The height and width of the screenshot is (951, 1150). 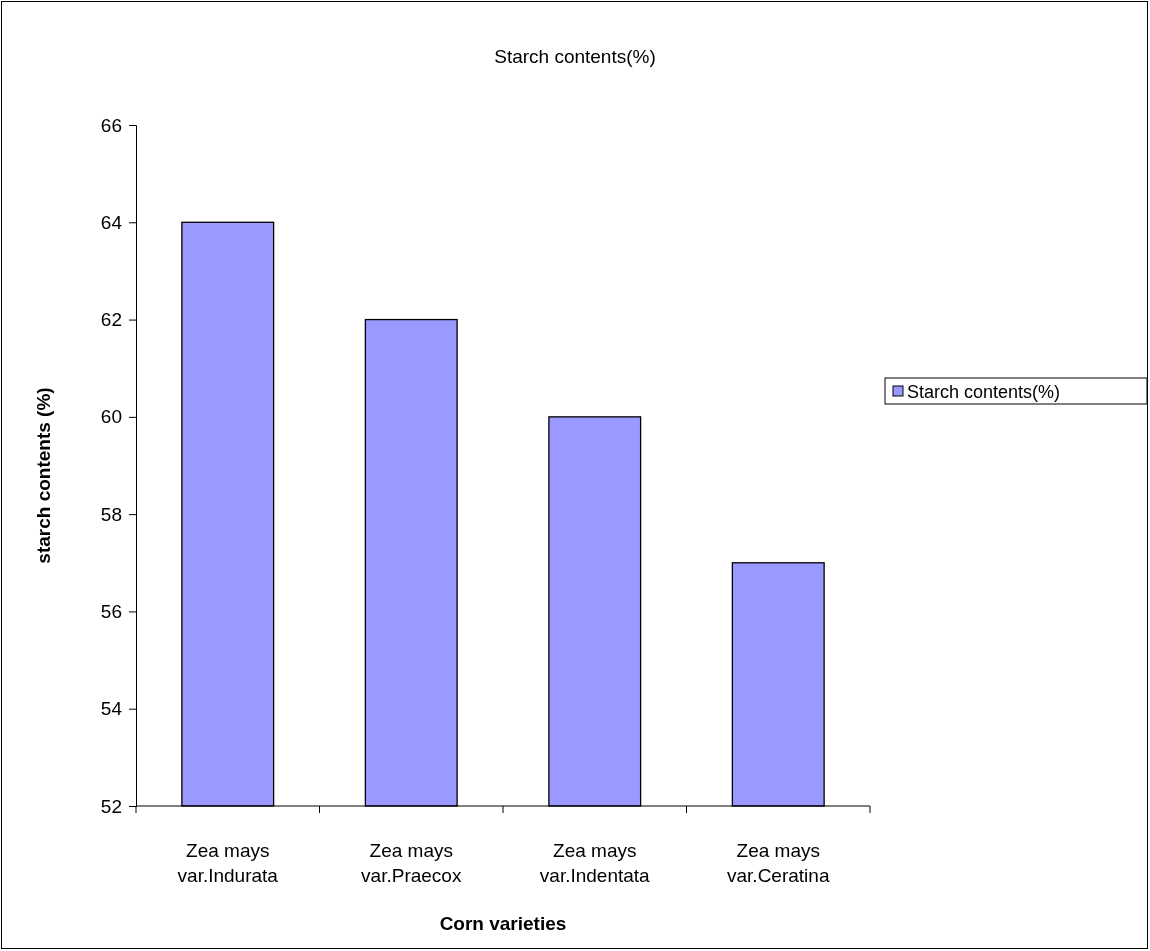 I want to click on x-tick-label: Zea mays var.Ceratina, so click(x=778, y=863).